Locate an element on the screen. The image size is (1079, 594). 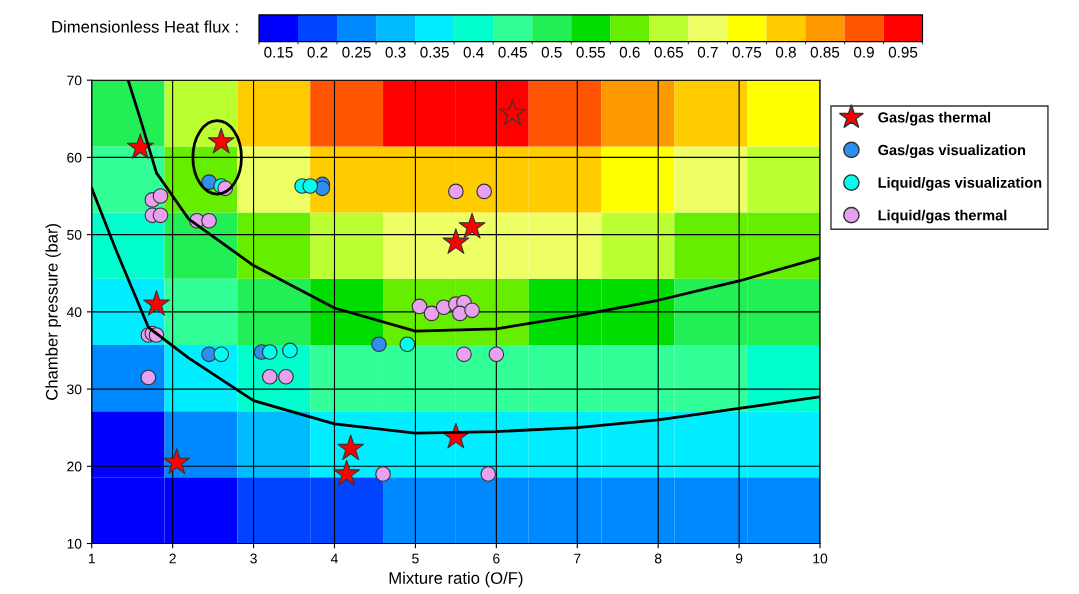
color-bar-label: 0.3 is located at coordinates (395, 52).